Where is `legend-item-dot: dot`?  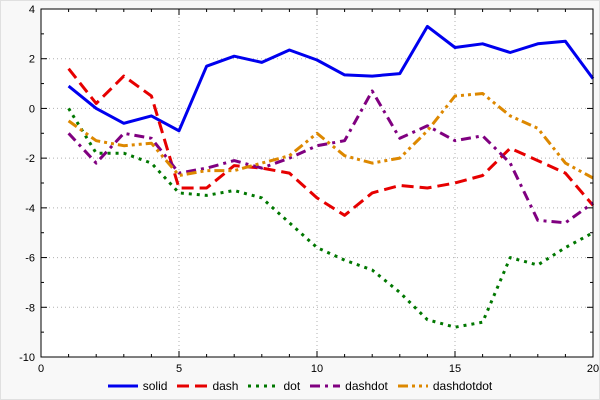 legend-item-dot: dot is located at coordinates (274, 386).